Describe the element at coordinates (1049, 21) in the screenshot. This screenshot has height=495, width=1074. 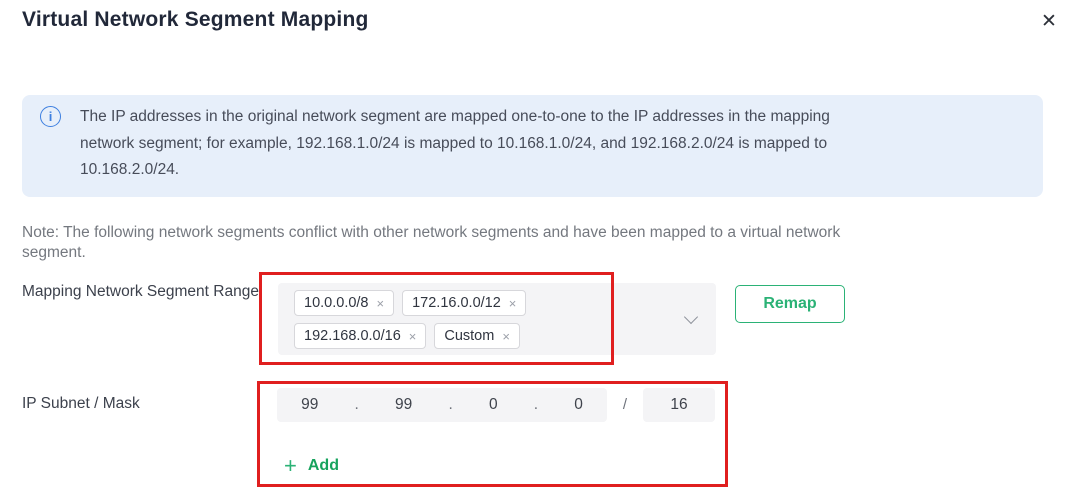
I see `close-icon: ✕` at that location.